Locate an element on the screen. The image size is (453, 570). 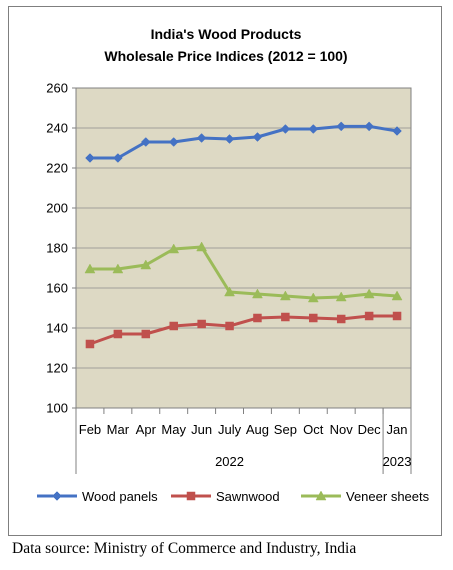
y-tick-label: 180 is located at coordinates (57, 248).